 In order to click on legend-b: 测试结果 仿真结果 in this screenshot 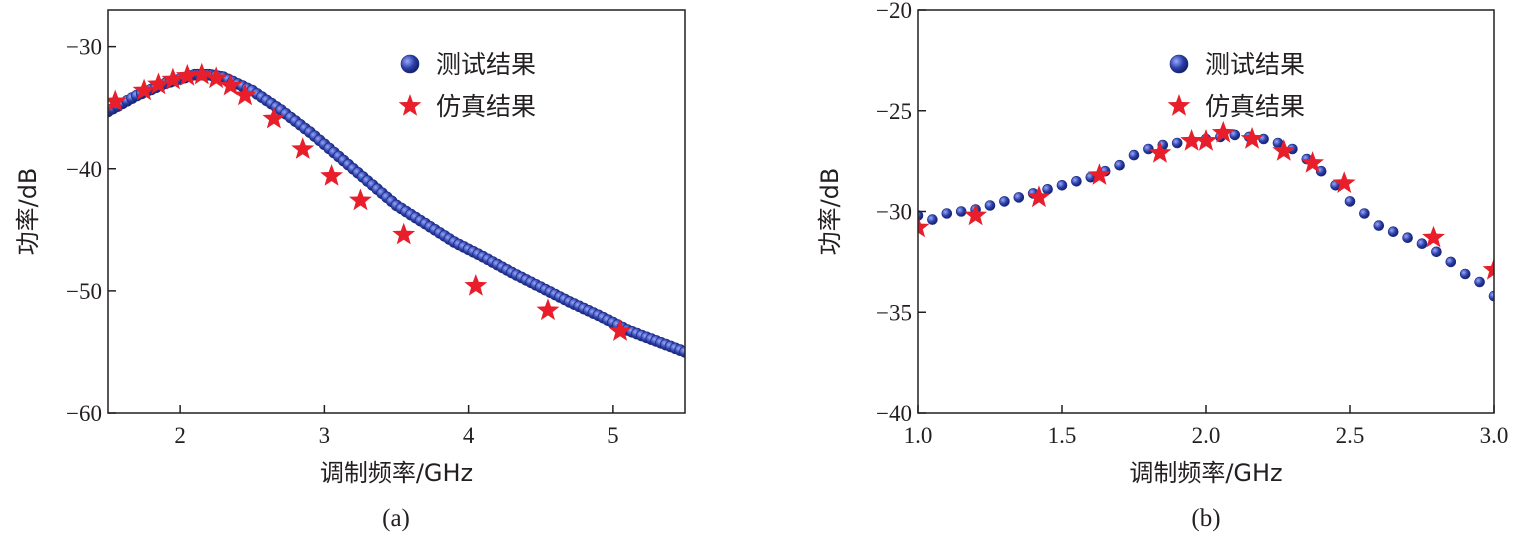, I will do `click(1236, 85)`.